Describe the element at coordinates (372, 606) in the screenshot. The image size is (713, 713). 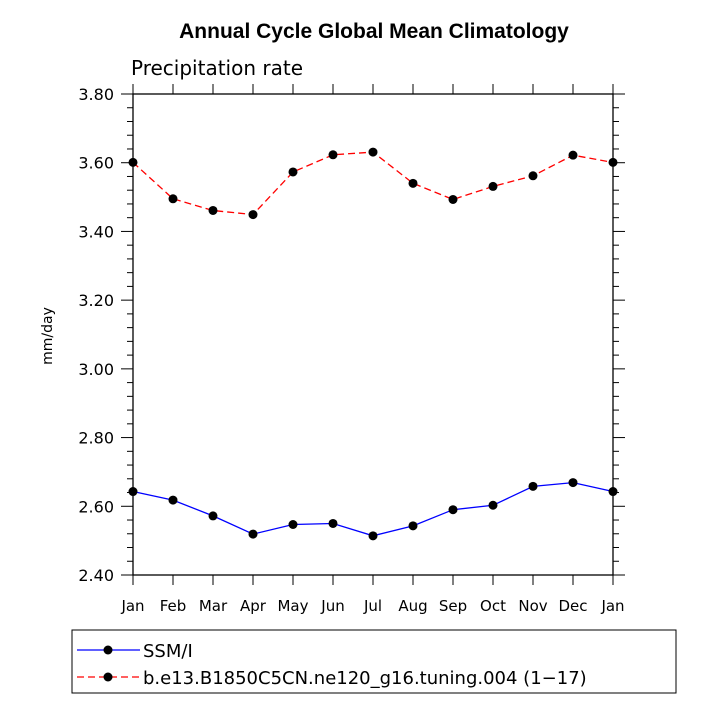
I see `x-tick-label: Jul` at that location.